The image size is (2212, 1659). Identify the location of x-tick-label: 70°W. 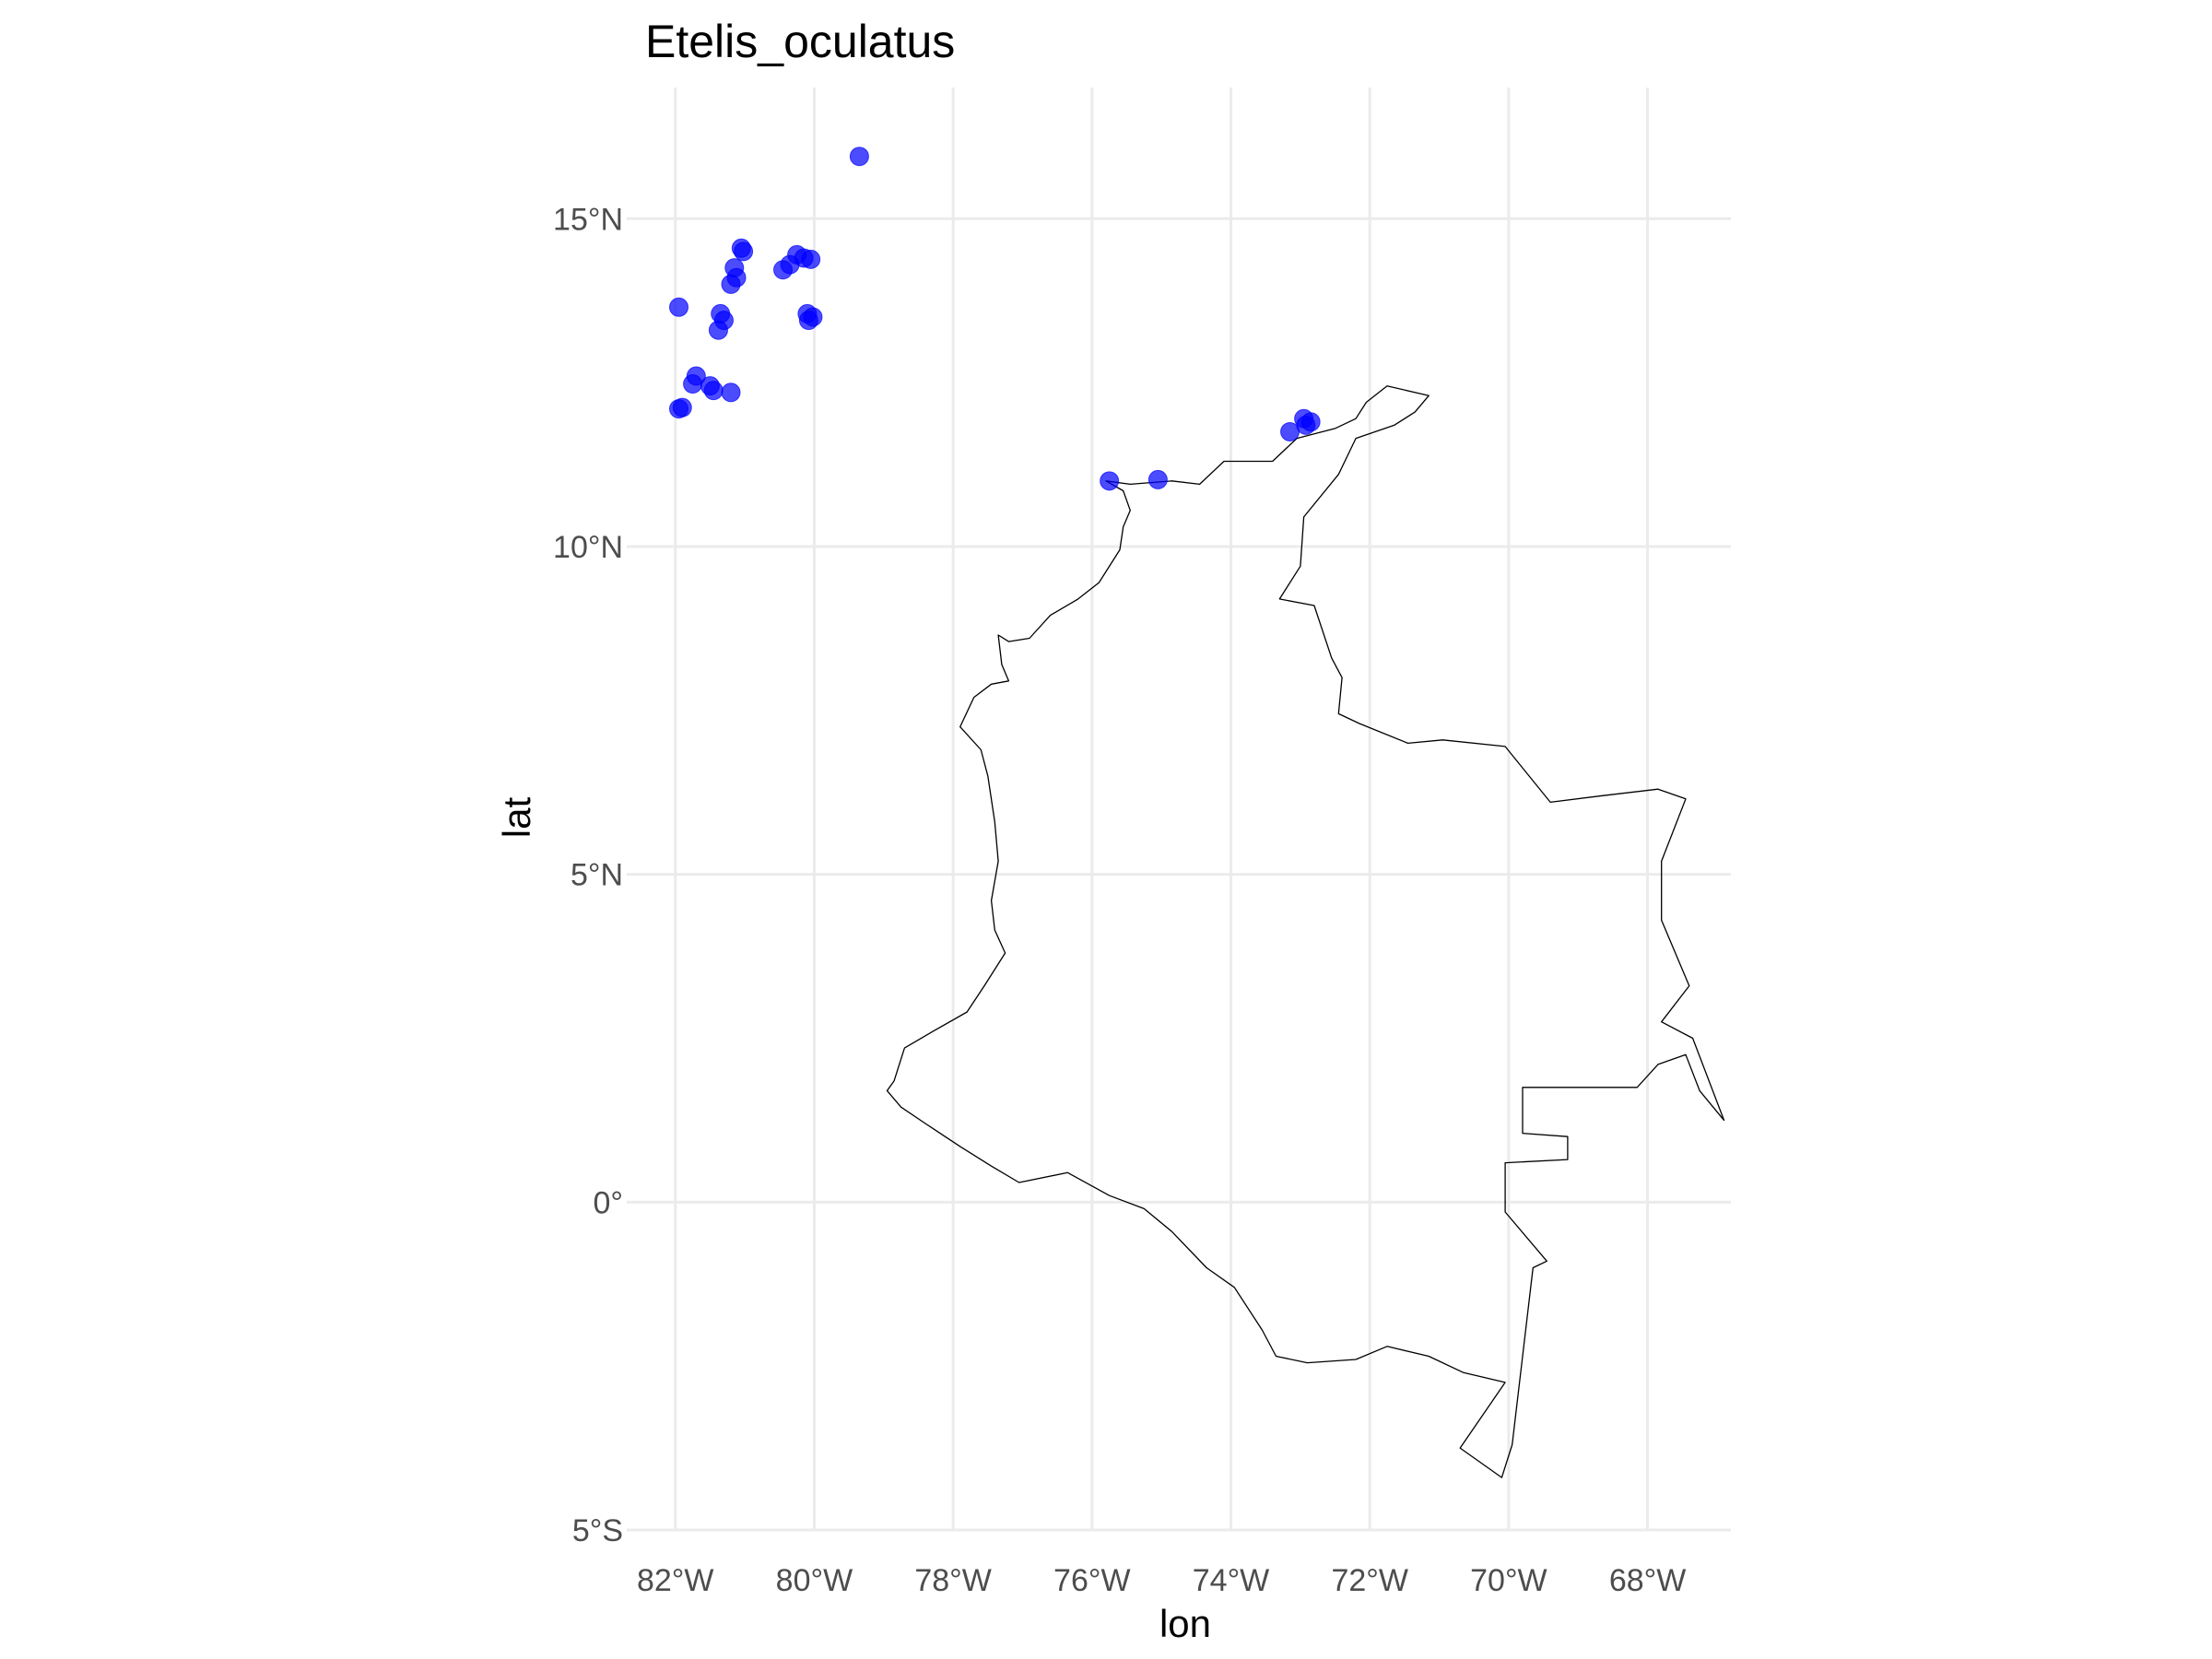
(1508, 1580).